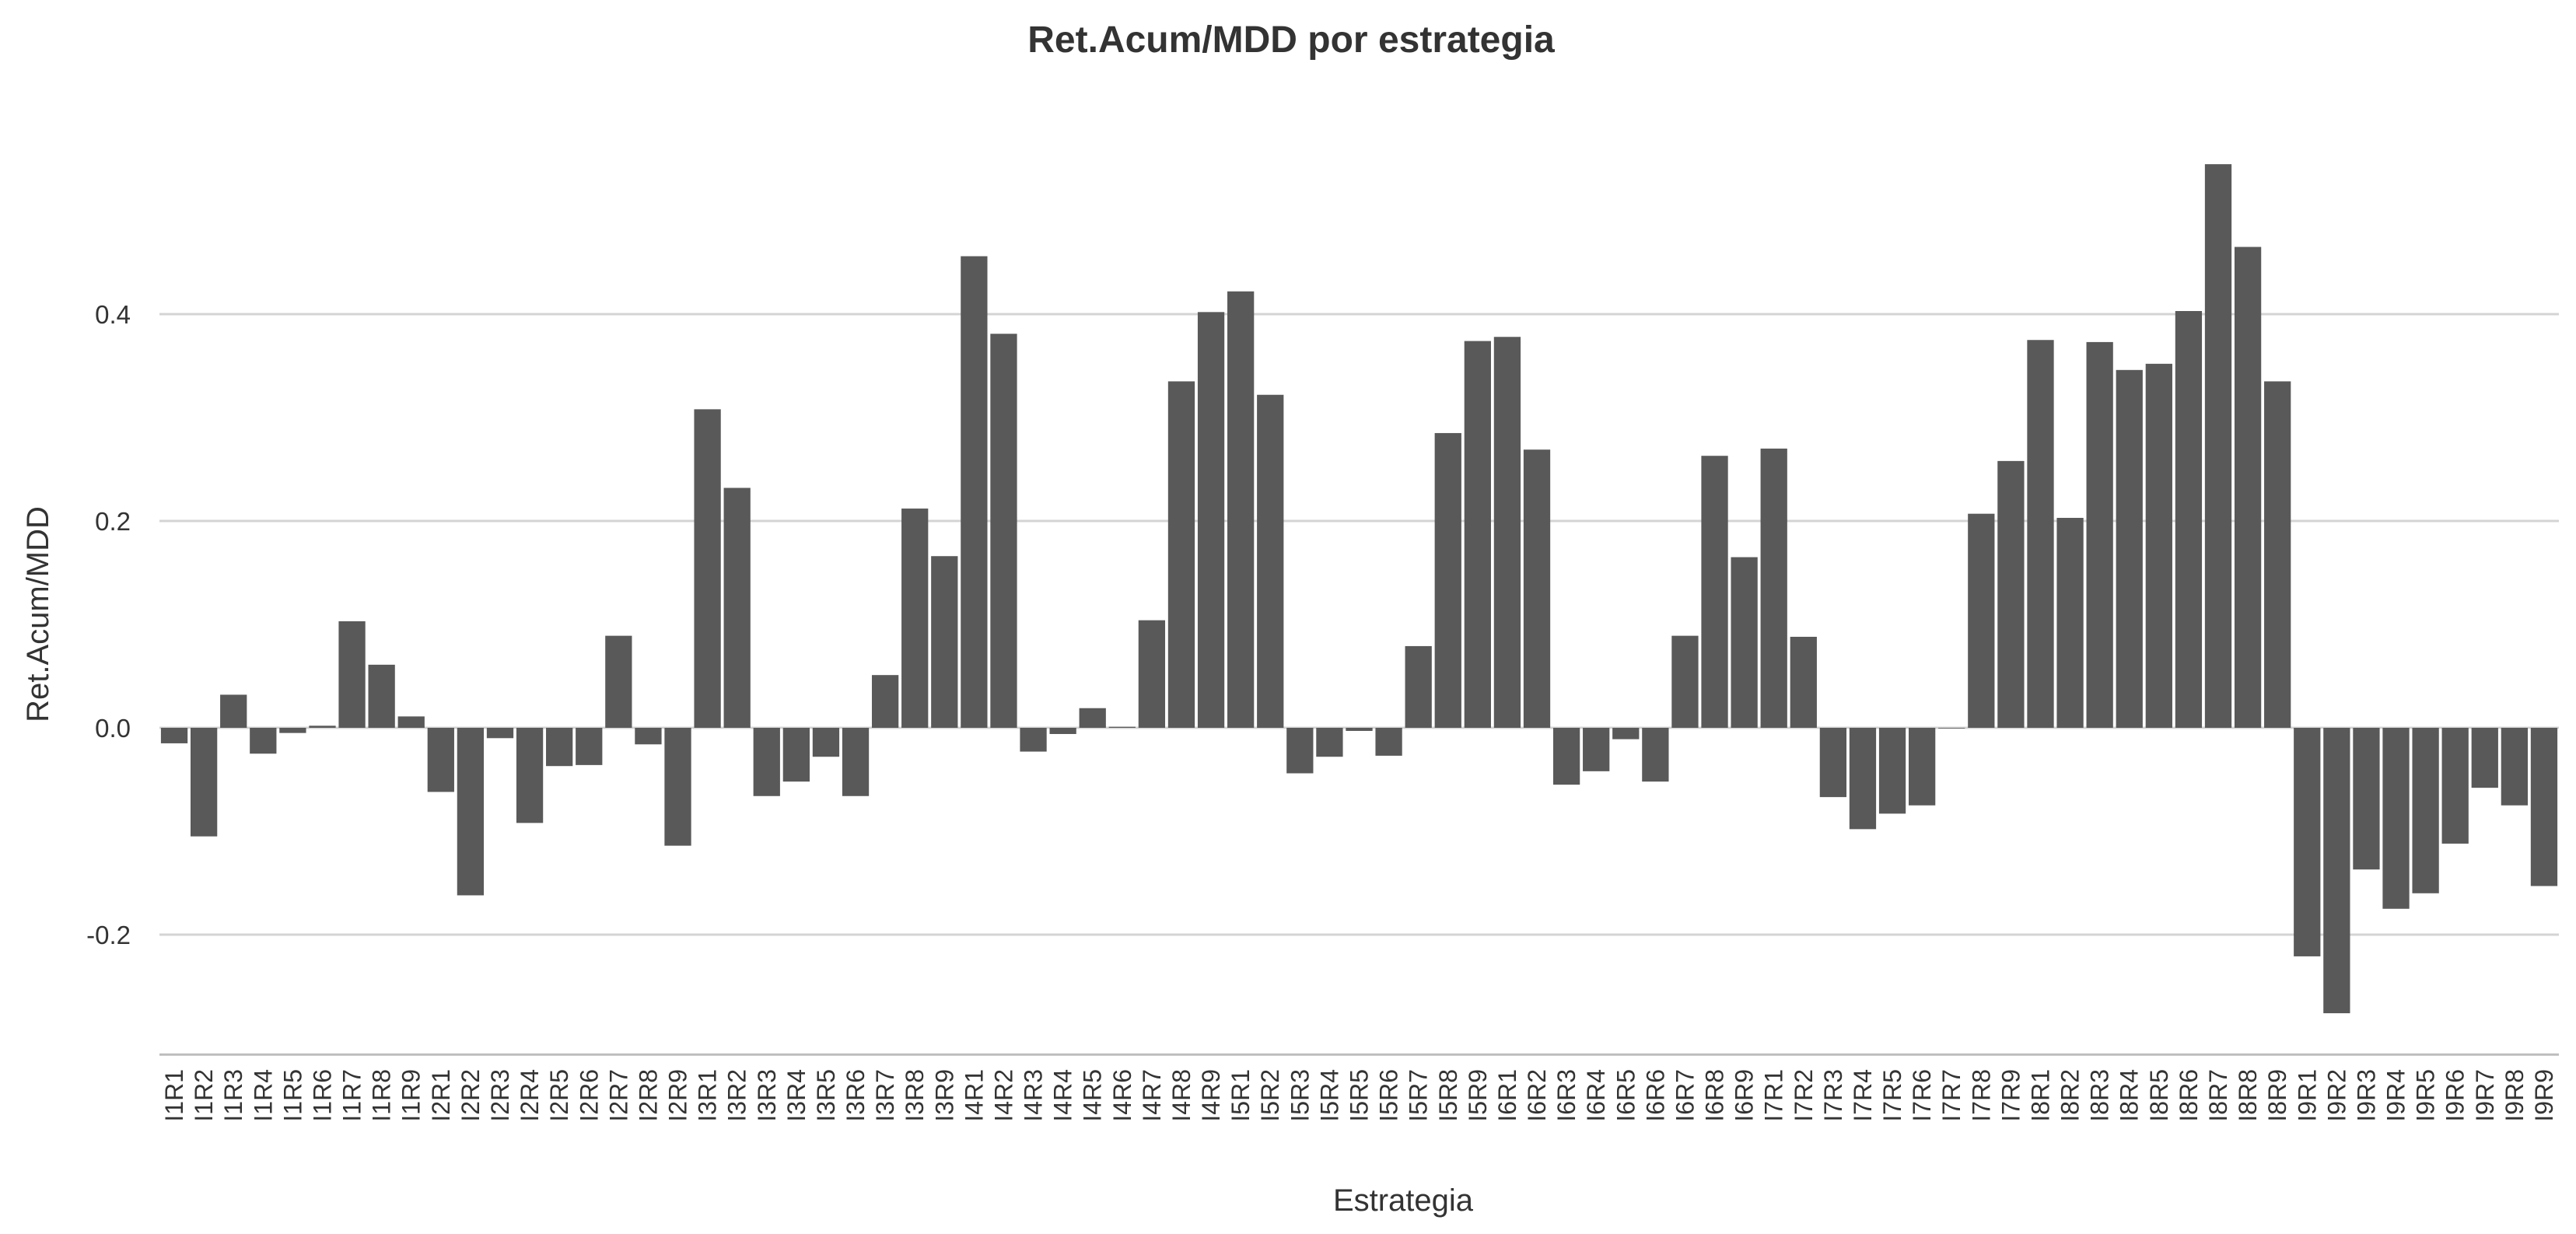 Image resolution: width=2576 pixels, height=1234 pixels. I want to click on y-tick-label: -0.2, so click(108, 935).